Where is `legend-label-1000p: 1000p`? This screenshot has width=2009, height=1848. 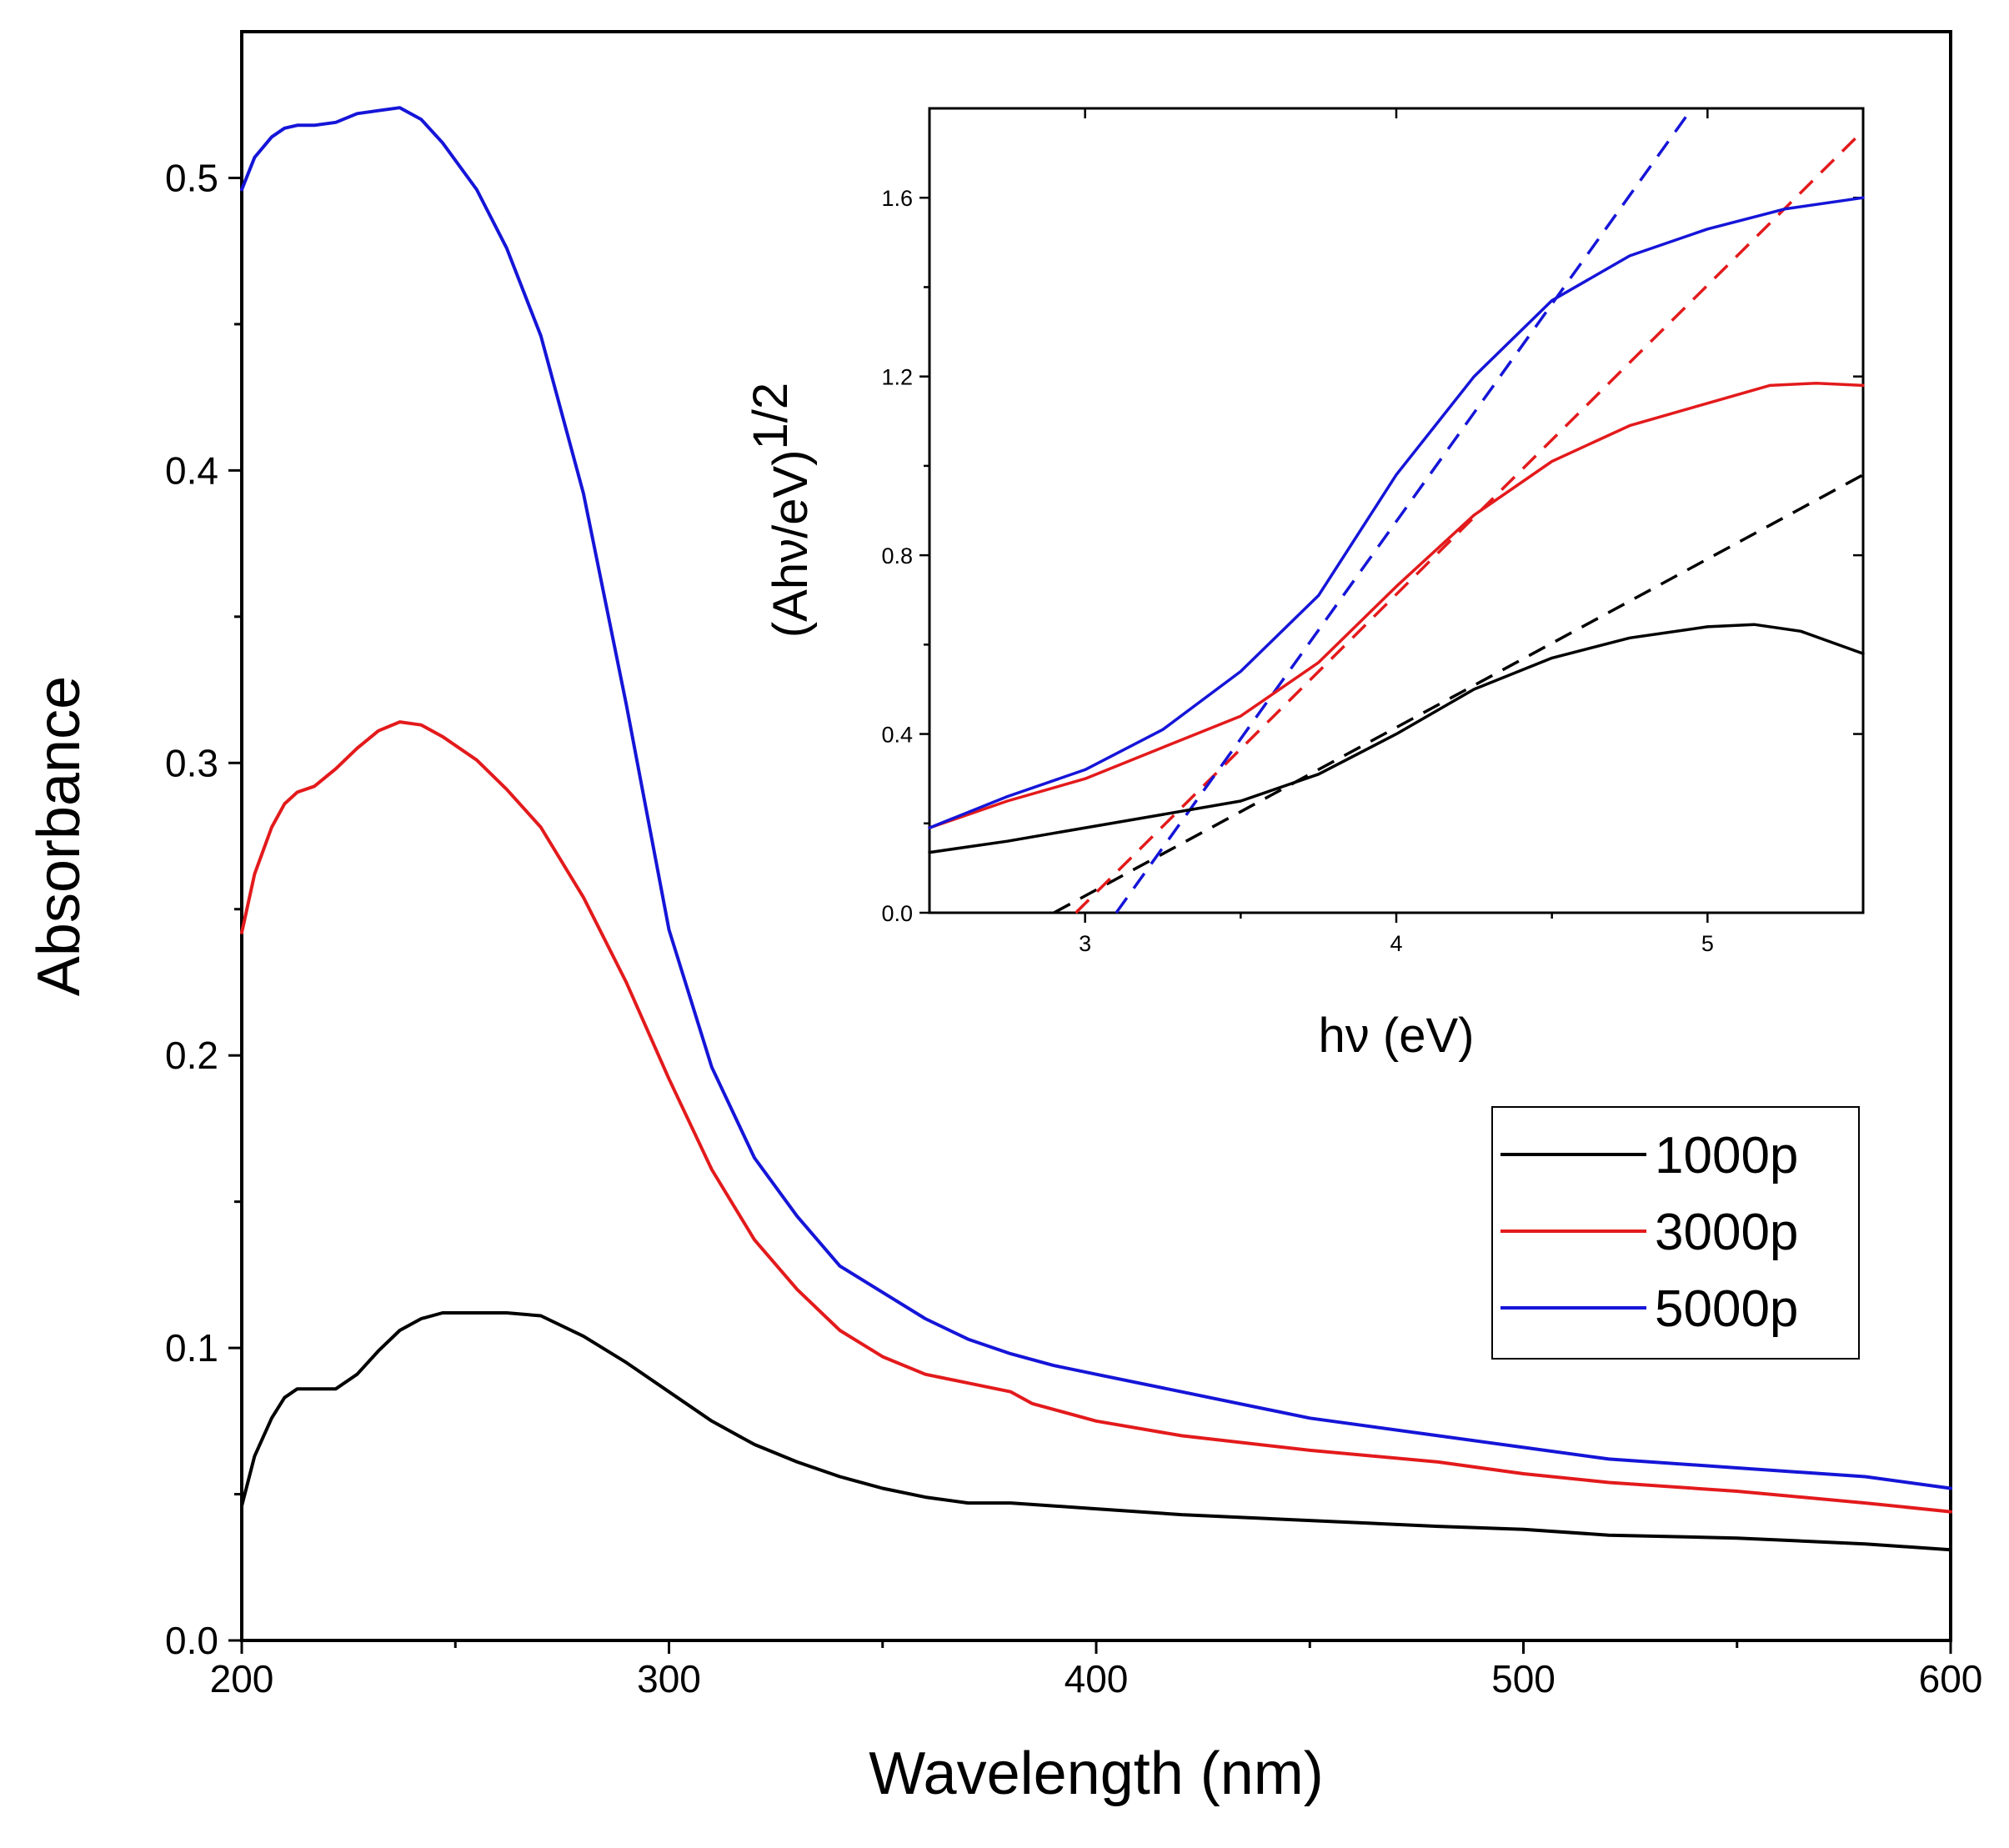 legend-label-1000p: 1000p is located at coordinates (1727, 1155).